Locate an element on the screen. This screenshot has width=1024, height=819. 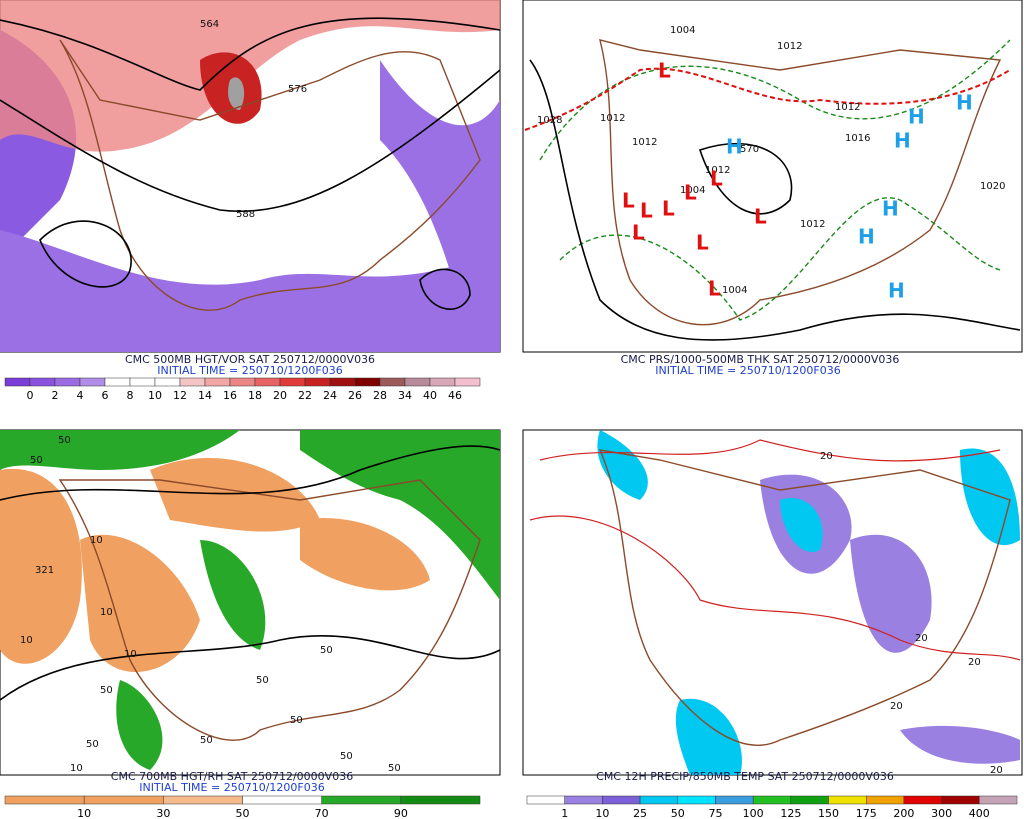
colorbar-label: 300 is located at coordinates (941, 813).